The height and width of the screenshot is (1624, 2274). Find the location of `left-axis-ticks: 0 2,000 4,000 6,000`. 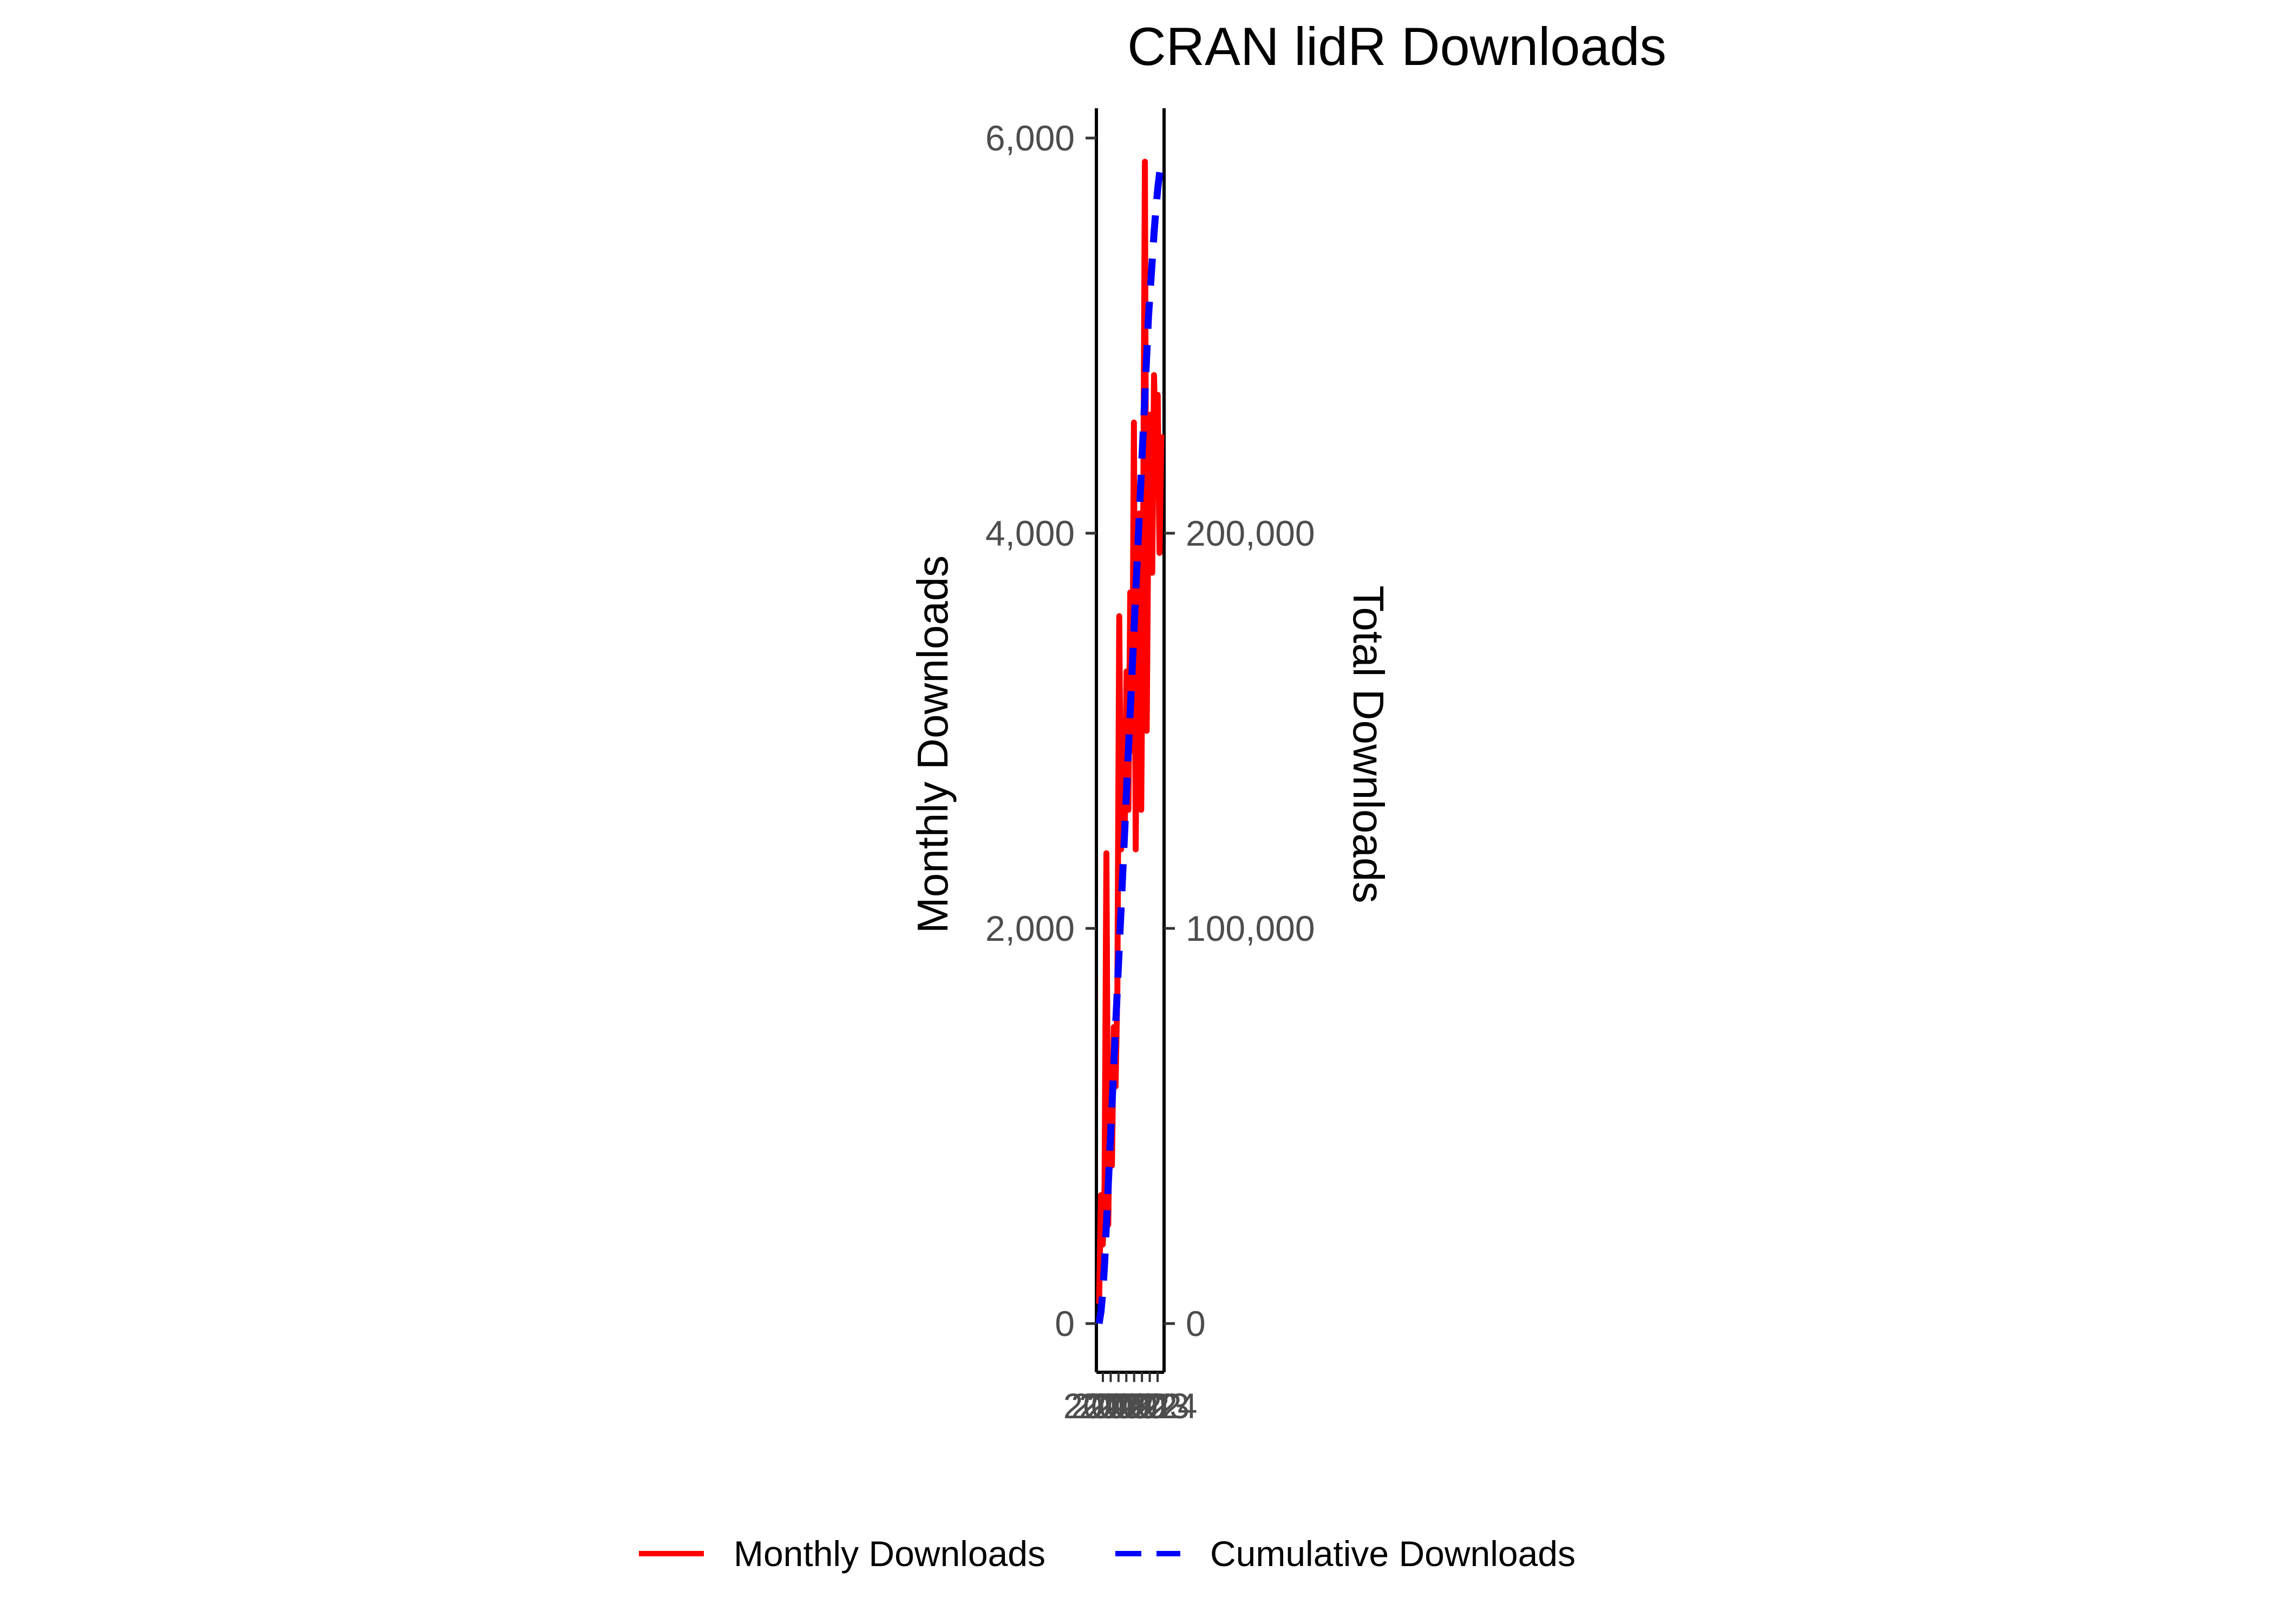

left-axis-ticks: 0 2,000 4,000 6,000 is located at coordinates (1040, 731).